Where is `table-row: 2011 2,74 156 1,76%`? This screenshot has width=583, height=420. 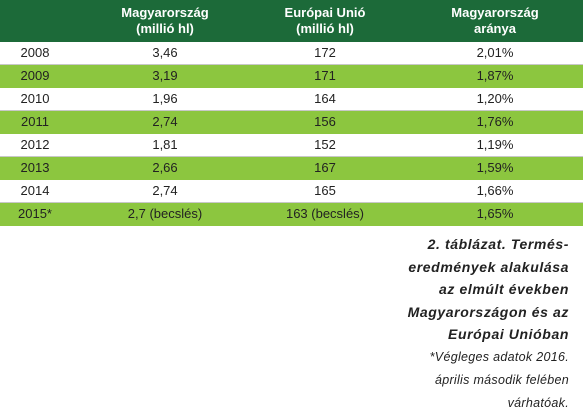
table-row: 2011 2,74 156 1,76% is located at coordinates (291, 122).